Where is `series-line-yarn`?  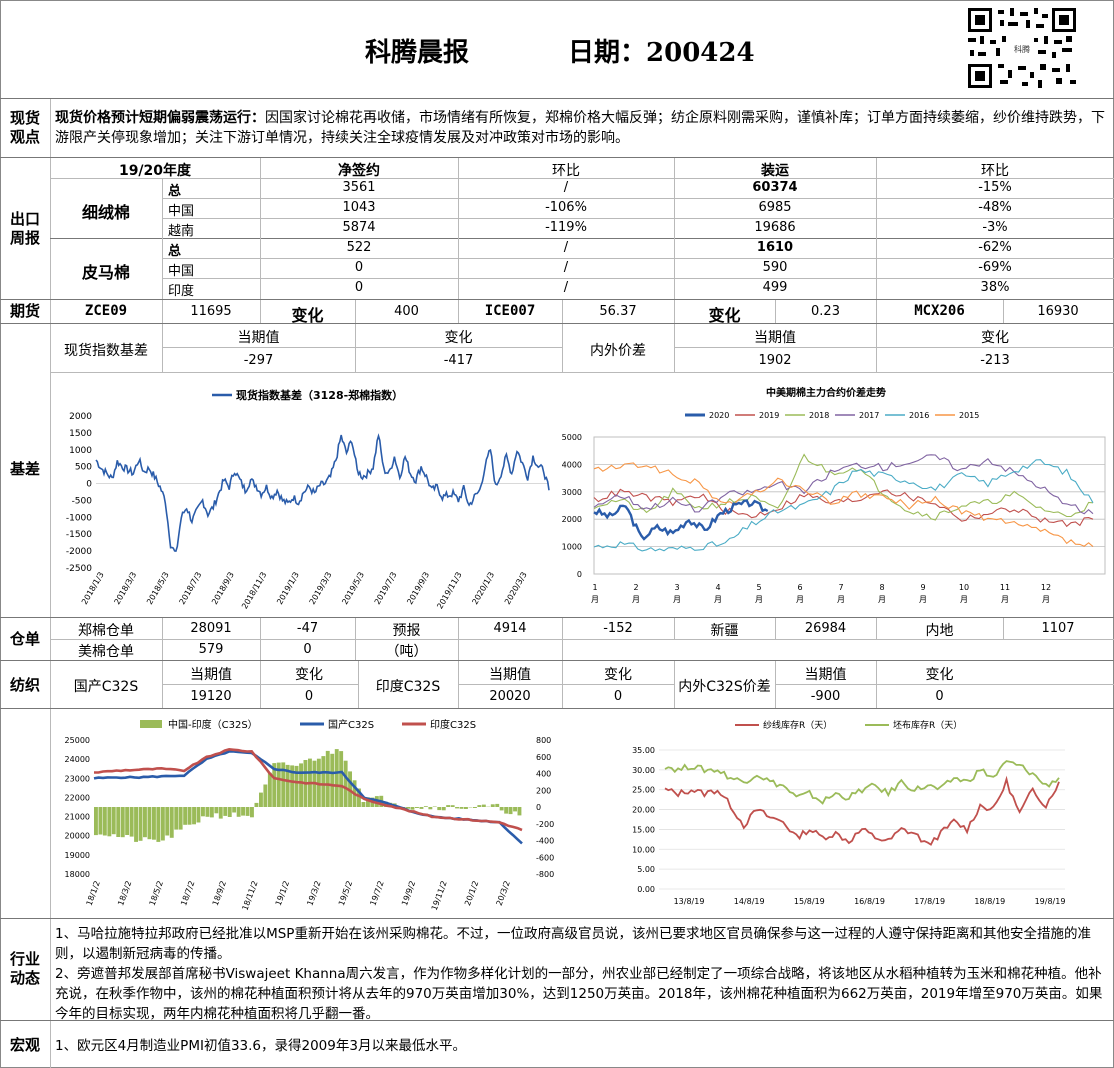
series-line-yarn is located at coordinates (862, 810).